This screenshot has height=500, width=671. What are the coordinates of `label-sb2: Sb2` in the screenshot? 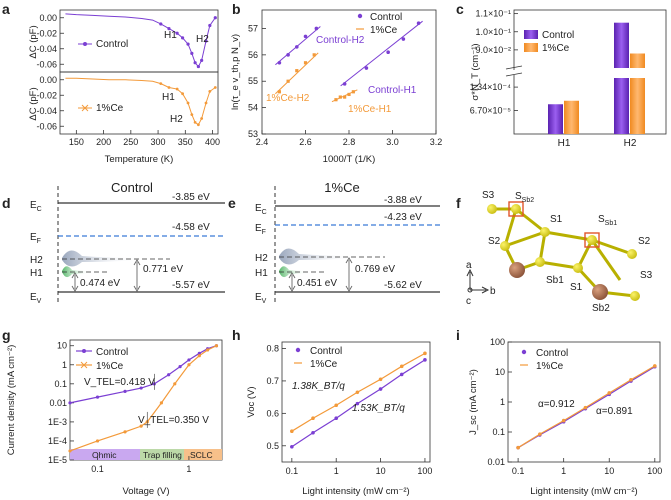 It's located at (601, 308).